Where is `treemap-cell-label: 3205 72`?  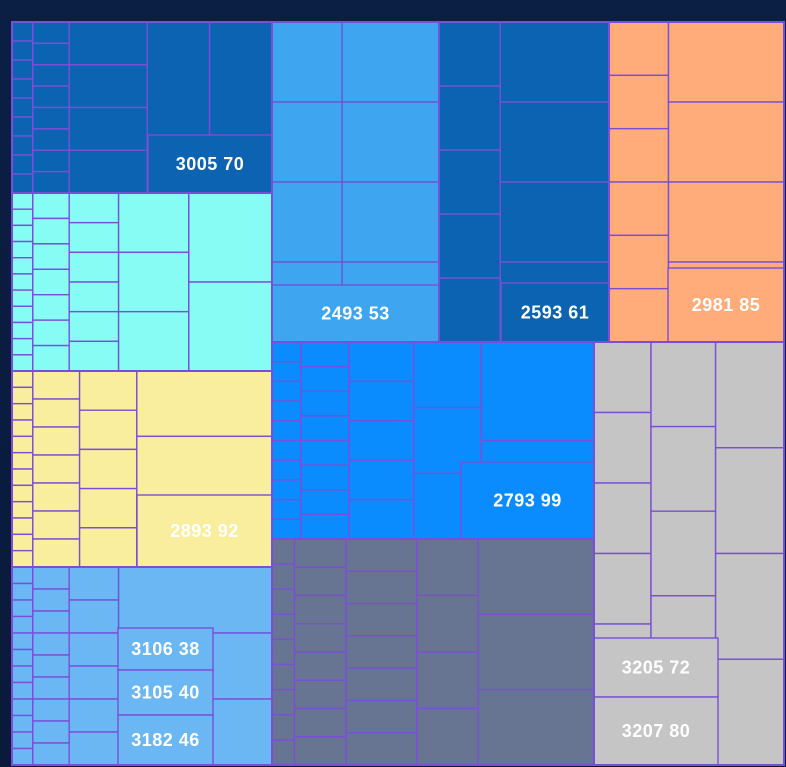 treemap-cell-label: 3205 72 is located at coordinates (656, 668).